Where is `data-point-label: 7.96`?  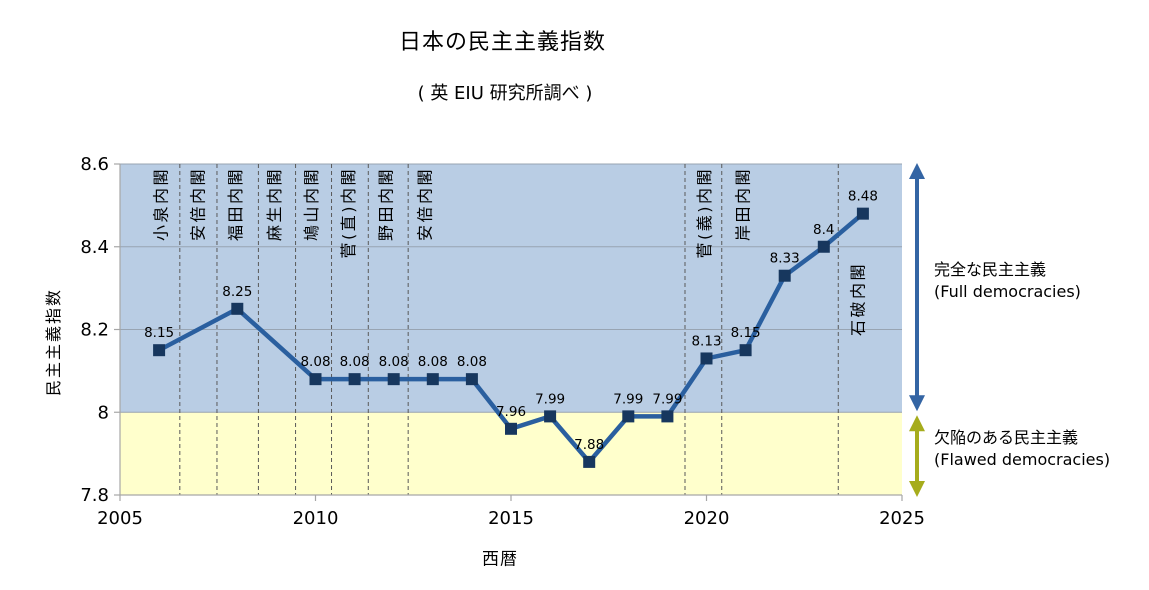 data-point-label: 7.96 is located at coordinates (511, 412).